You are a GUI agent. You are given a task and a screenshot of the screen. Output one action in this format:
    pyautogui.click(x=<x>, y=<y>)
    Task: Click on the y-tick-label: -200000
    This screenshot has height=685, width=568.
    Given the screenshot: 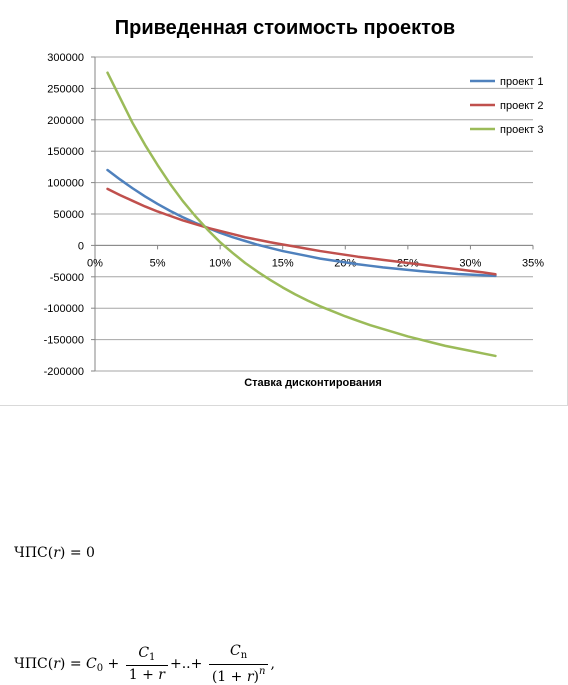 What is the action you would take?
    pyautogui.click(x=64, y=372)
    